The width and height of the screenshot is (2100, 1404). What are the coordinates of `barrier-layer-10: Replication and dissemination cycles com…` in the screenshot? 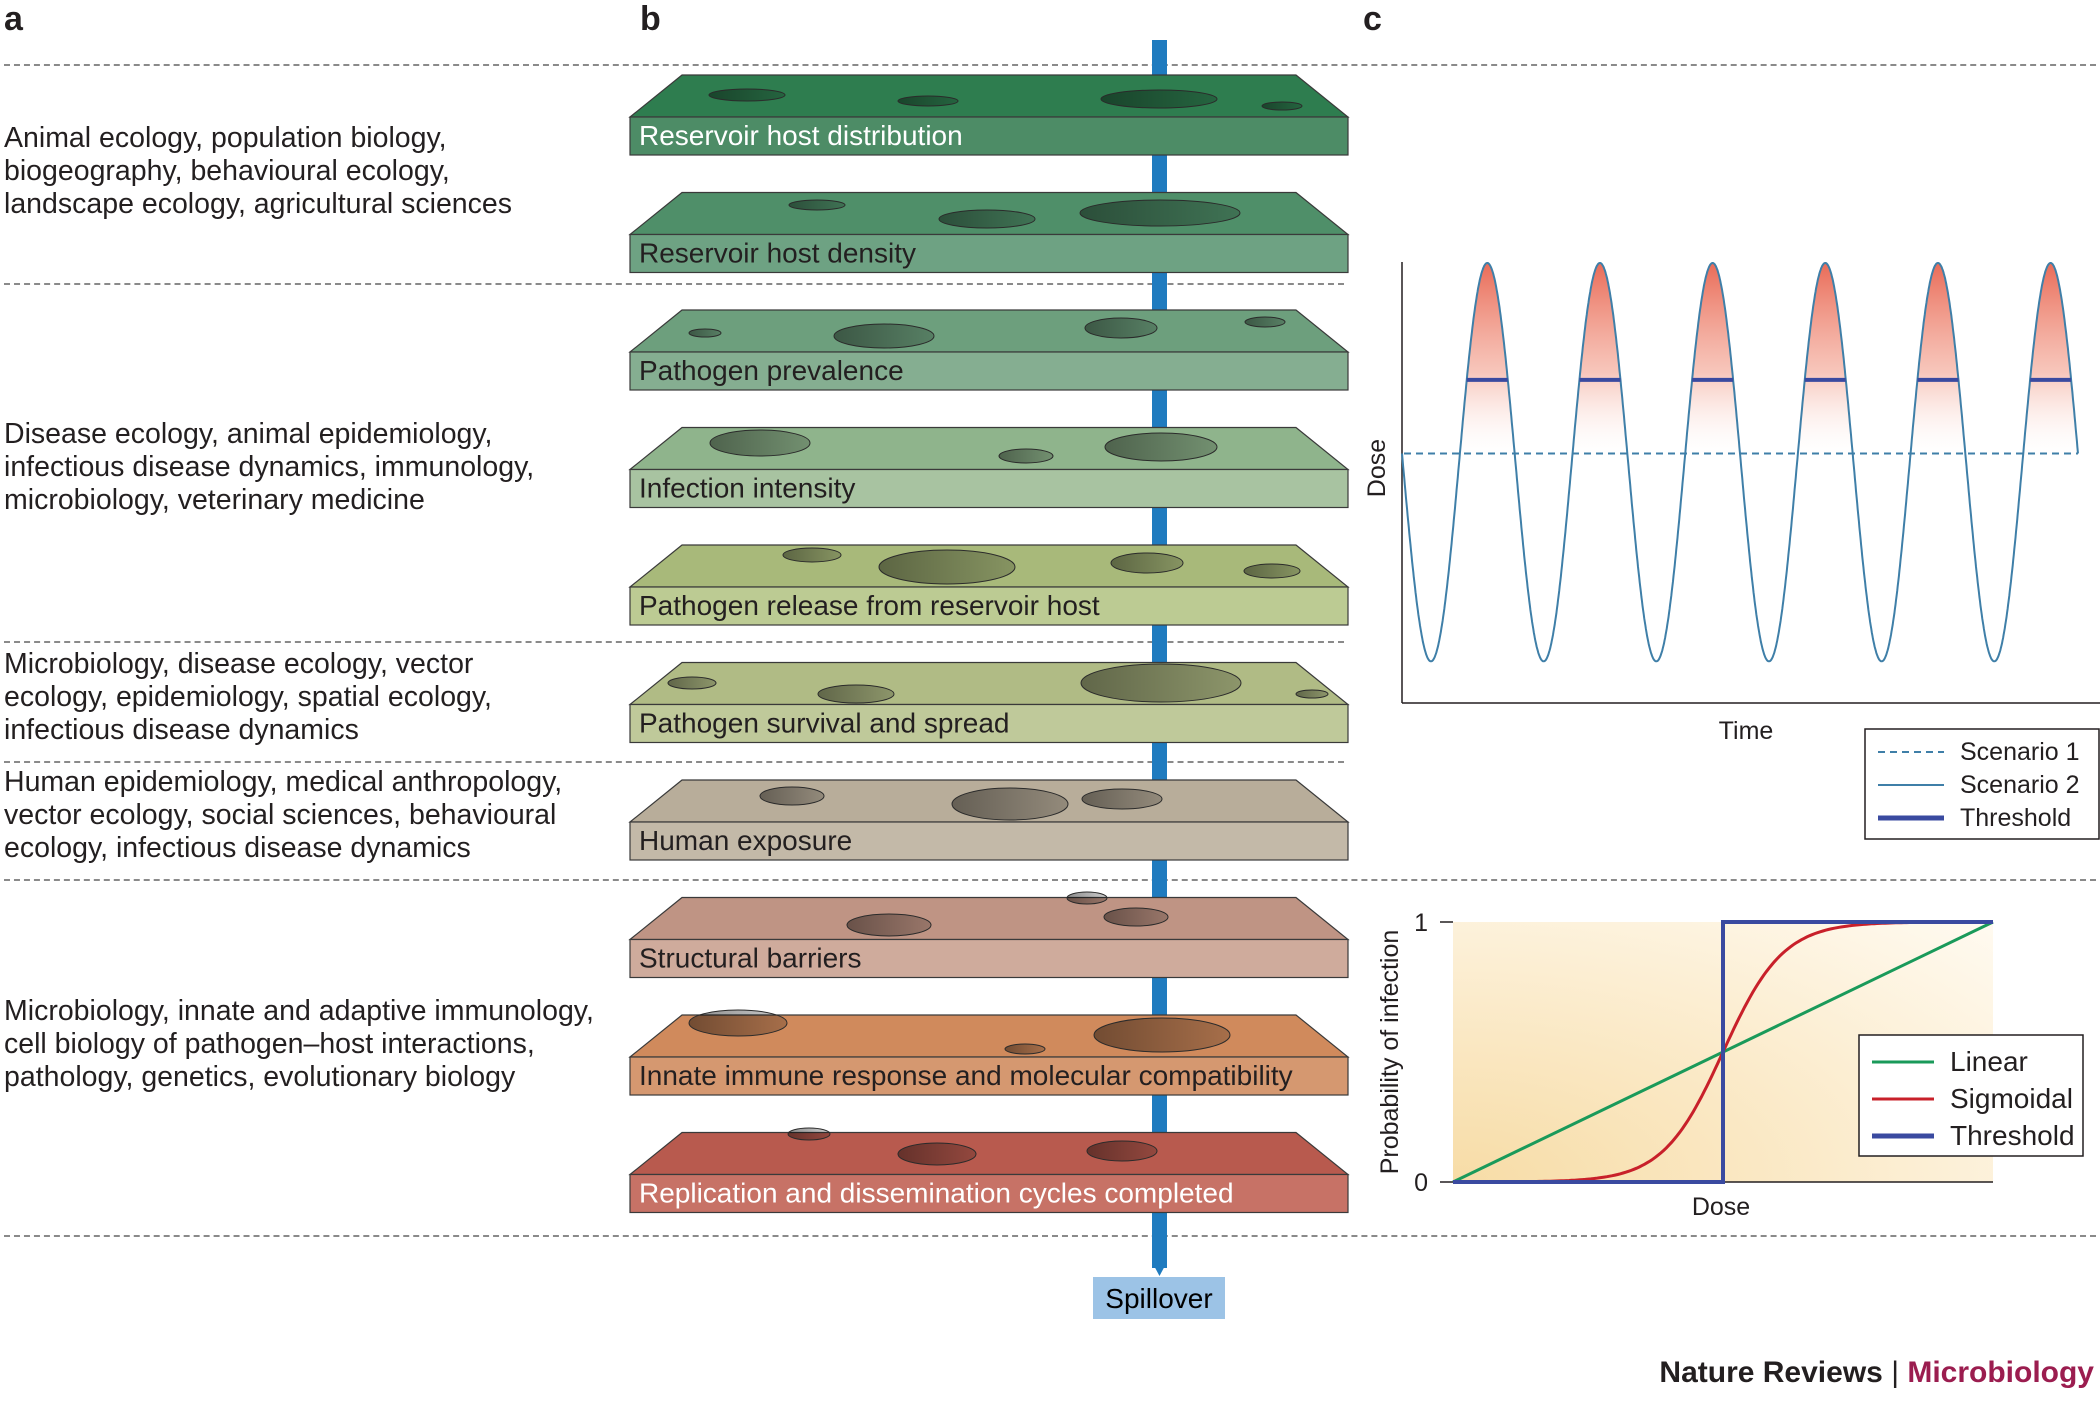 It's located at (989, 1170).